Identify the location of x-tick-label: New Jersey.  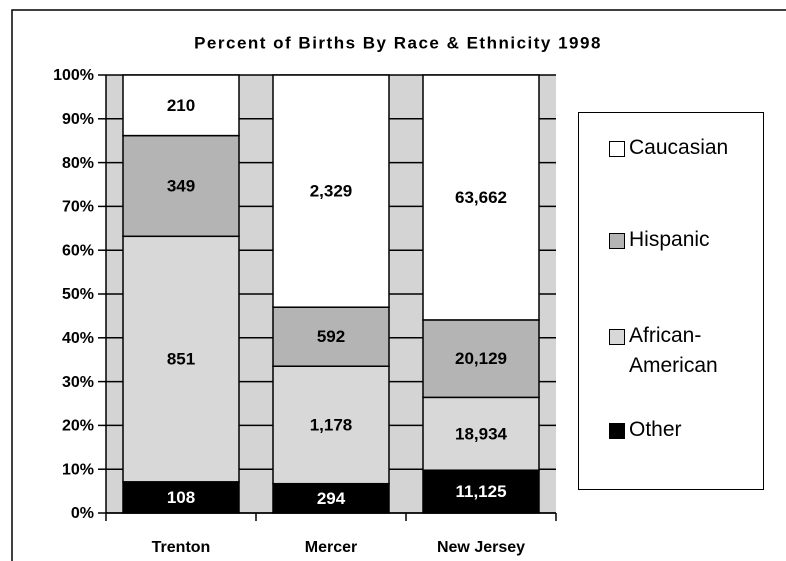
(481, 547).